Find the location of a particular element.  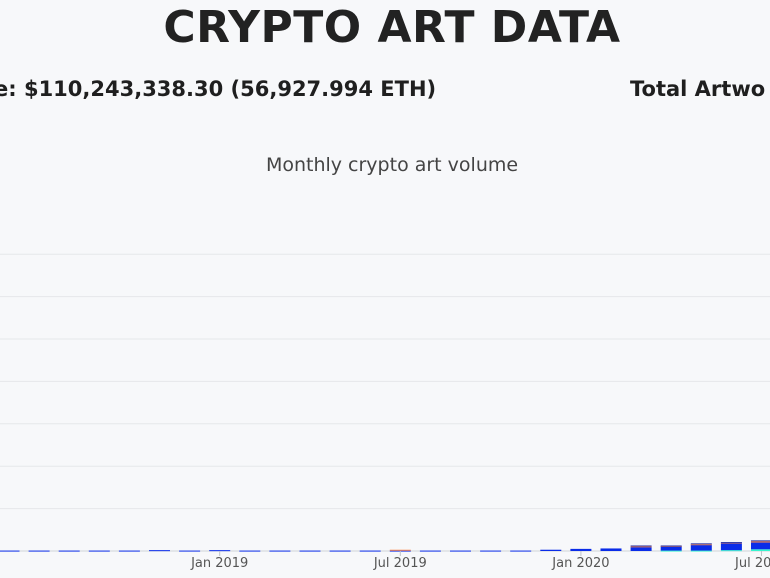

bar-segment-2020-05-s0 is located at coordinates (701, 551).